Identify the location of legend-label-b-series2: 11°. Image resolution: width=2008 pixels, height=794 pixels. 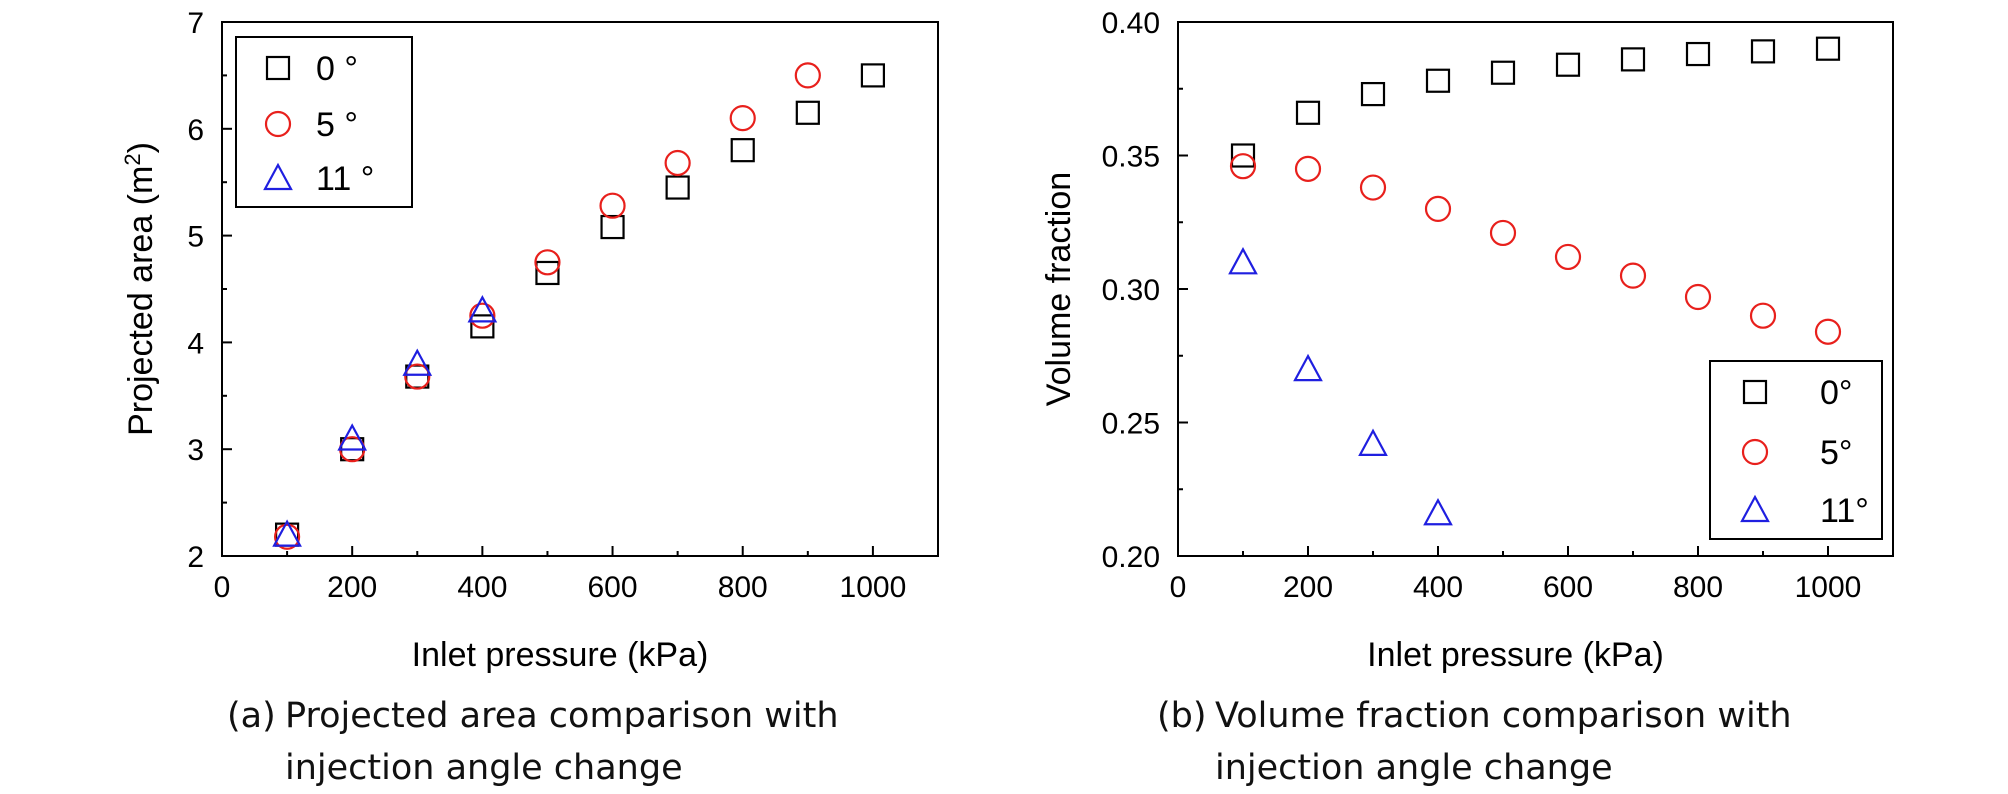
(1844, 511).